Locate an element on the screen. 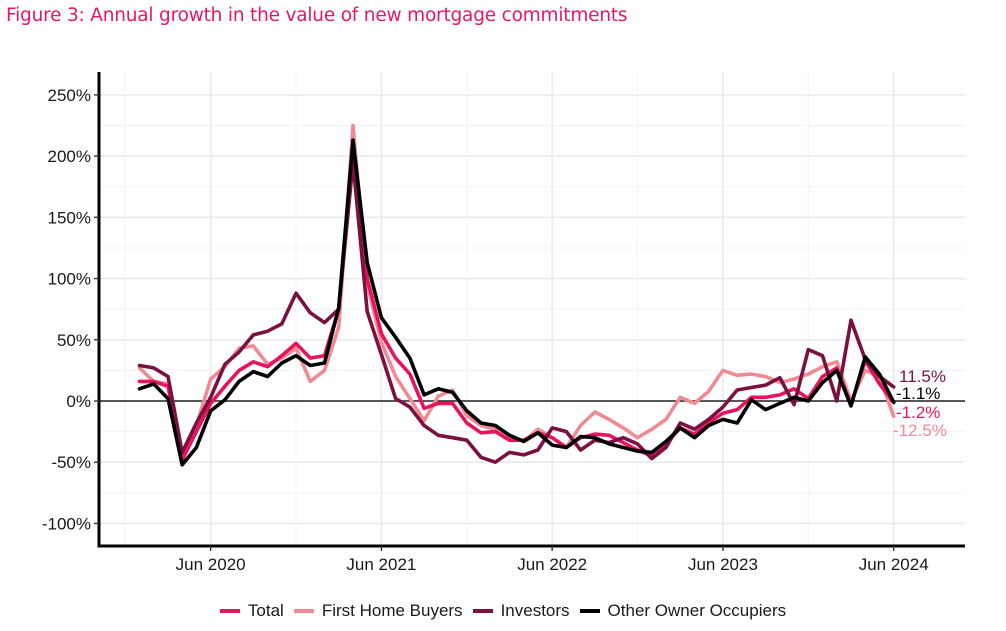 The height and width of the screenshot is (631, 1006). y-tick-label: 150% is located at coordinates (69, 217).